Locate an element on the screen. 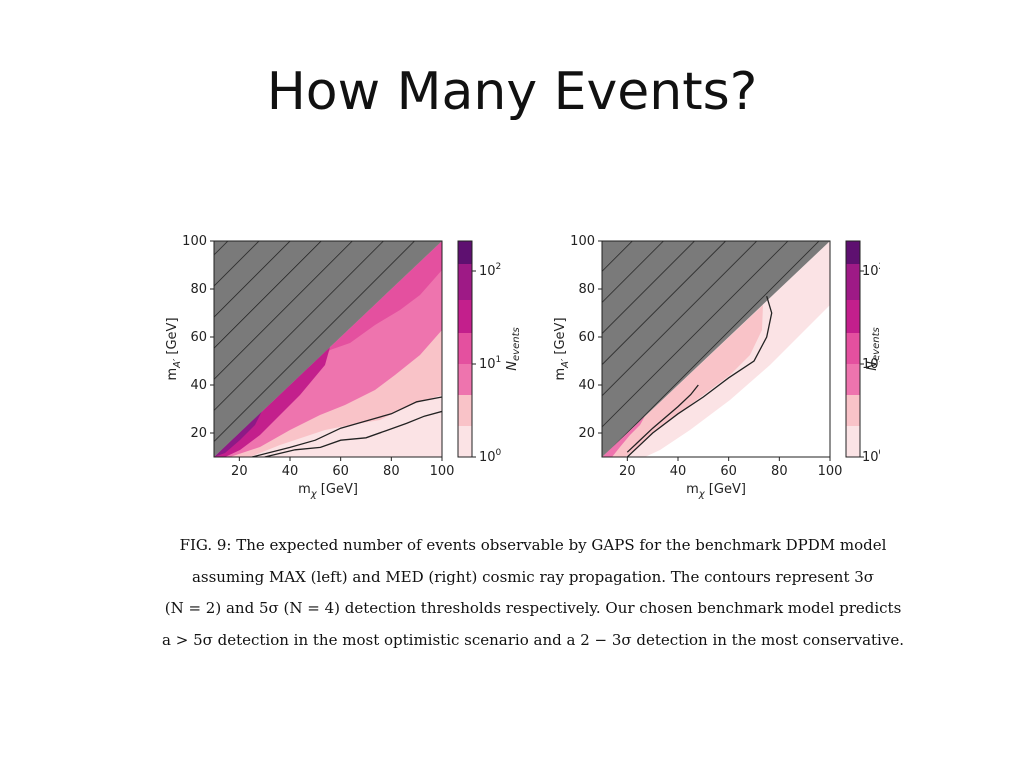 The height and width of the screenshot is (768, 1024). left-x-tick-label: 100 is located at coordinates (442, 471).